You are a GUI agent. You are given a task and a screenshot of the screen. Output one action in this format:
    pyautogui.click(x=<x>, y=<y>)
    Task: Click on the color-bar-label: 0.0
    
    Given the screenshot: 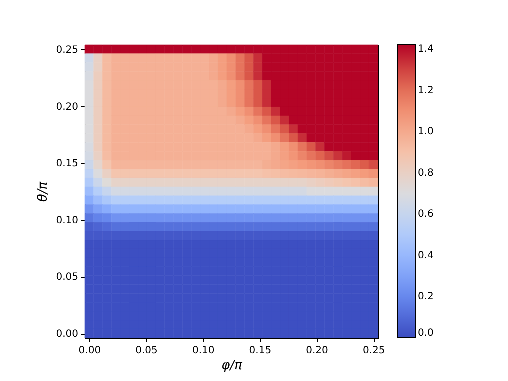 What is the action you would take?
    pyautogui.click(x=426, y=333)
    